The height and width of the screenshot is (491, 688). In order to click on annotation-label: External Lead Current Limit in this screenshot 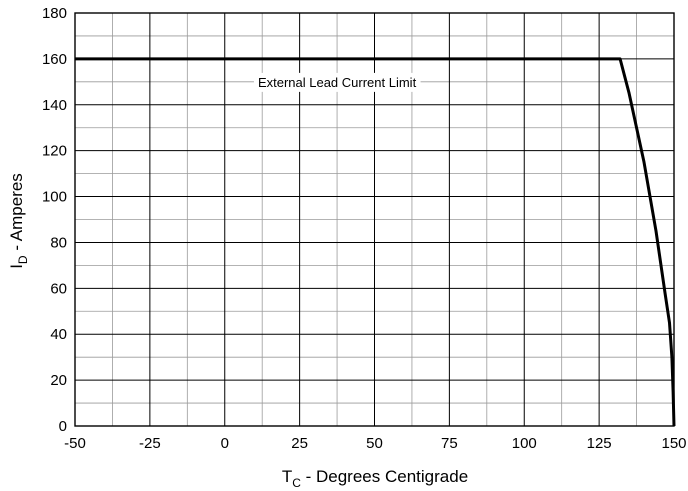, I will do `click(337, 82)`.